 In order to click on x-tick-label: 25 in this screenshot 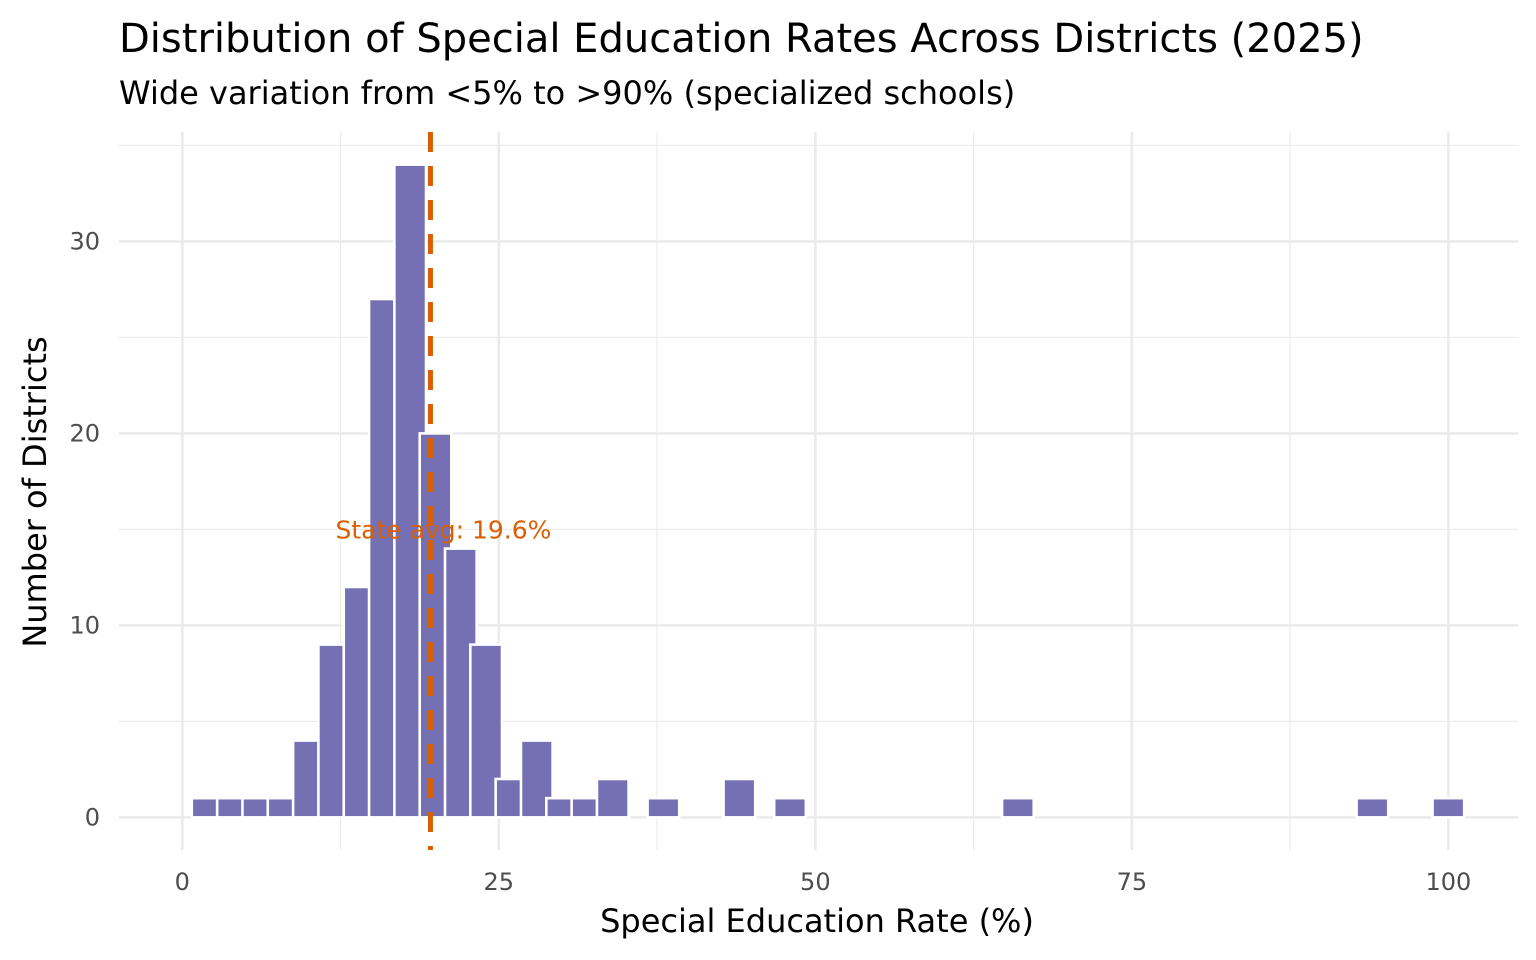, I will do `click(499, 882)`.